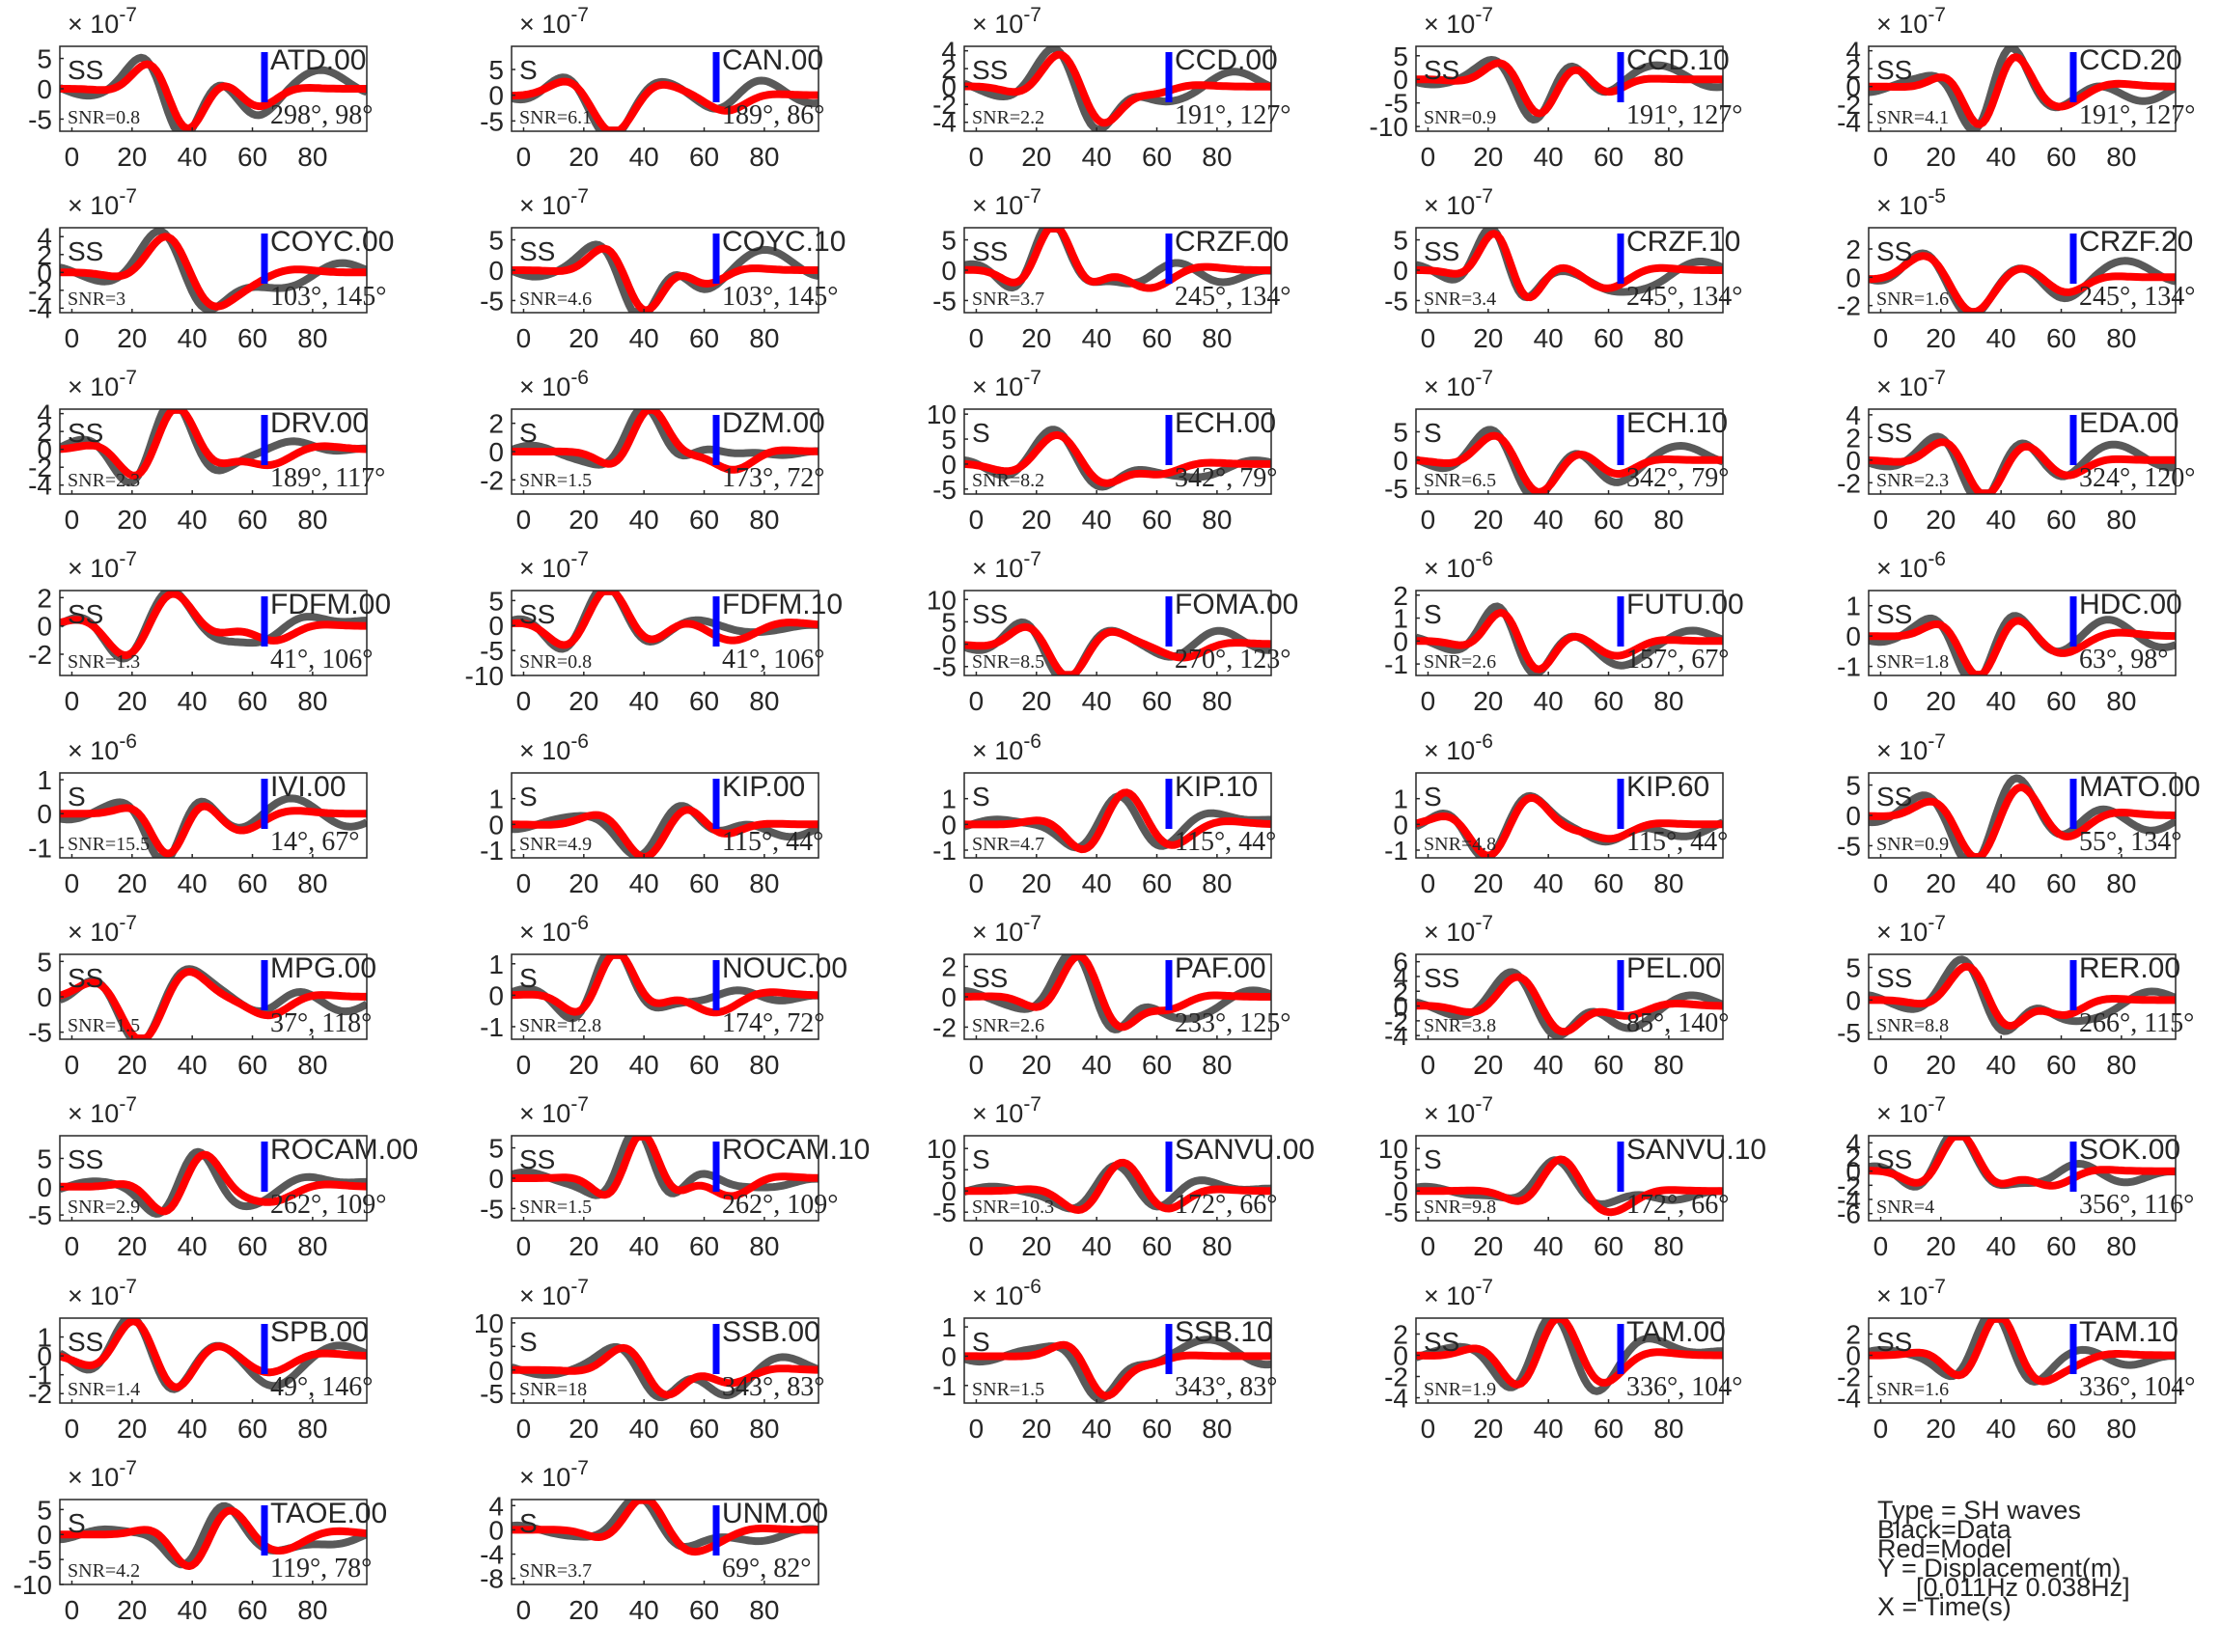 The image size is (2220, 1652). I want to click on snr-label: SNR=2.3, so click(1912, 480).